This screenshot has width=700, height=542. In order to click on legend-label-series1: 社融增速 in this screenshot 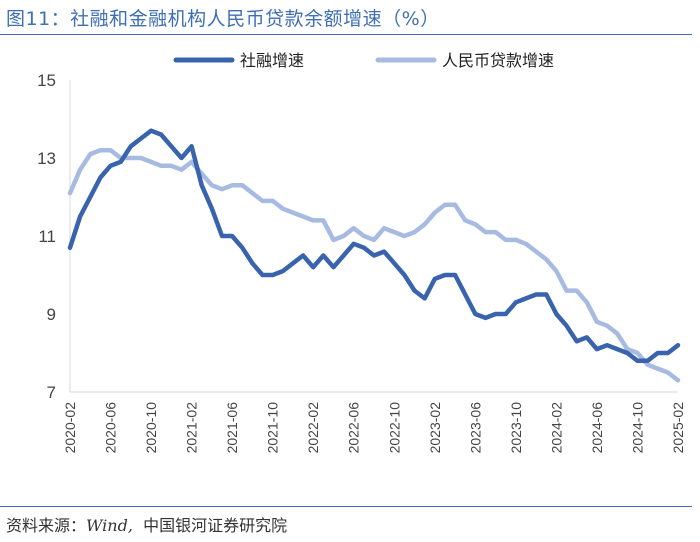, I will do `click(272, 60)`.